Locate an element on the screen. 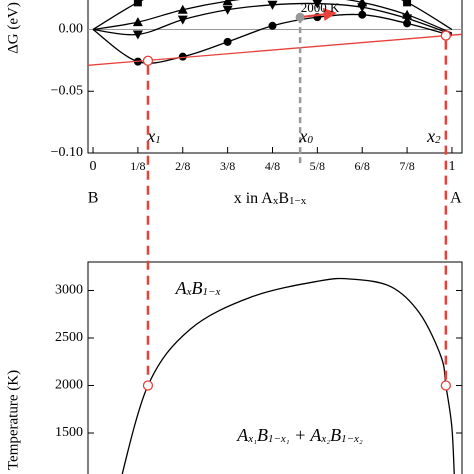  text-part: + A is located at coordinates (306, 435).